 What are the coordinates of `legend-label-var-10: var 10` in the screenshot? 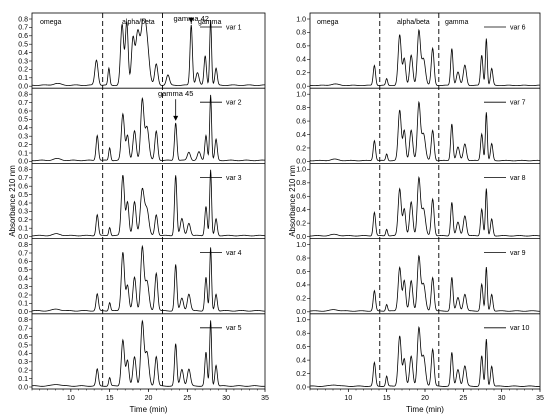 It's located at (520, 328).